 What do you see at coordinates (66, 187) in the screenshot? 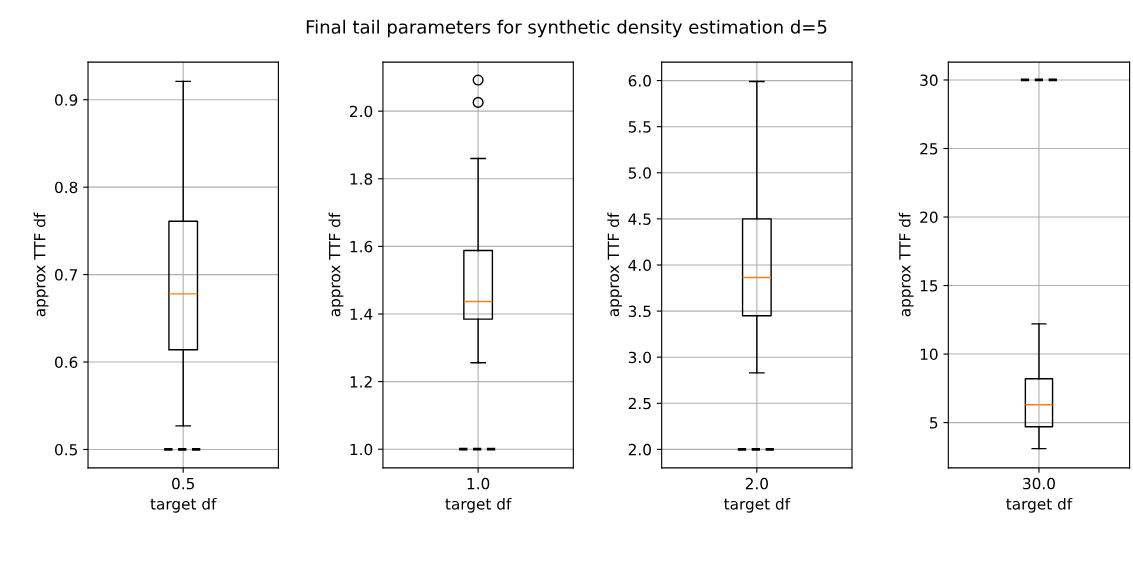
I see `y-tick-label: 0.8` at bounding box center [66, 187].